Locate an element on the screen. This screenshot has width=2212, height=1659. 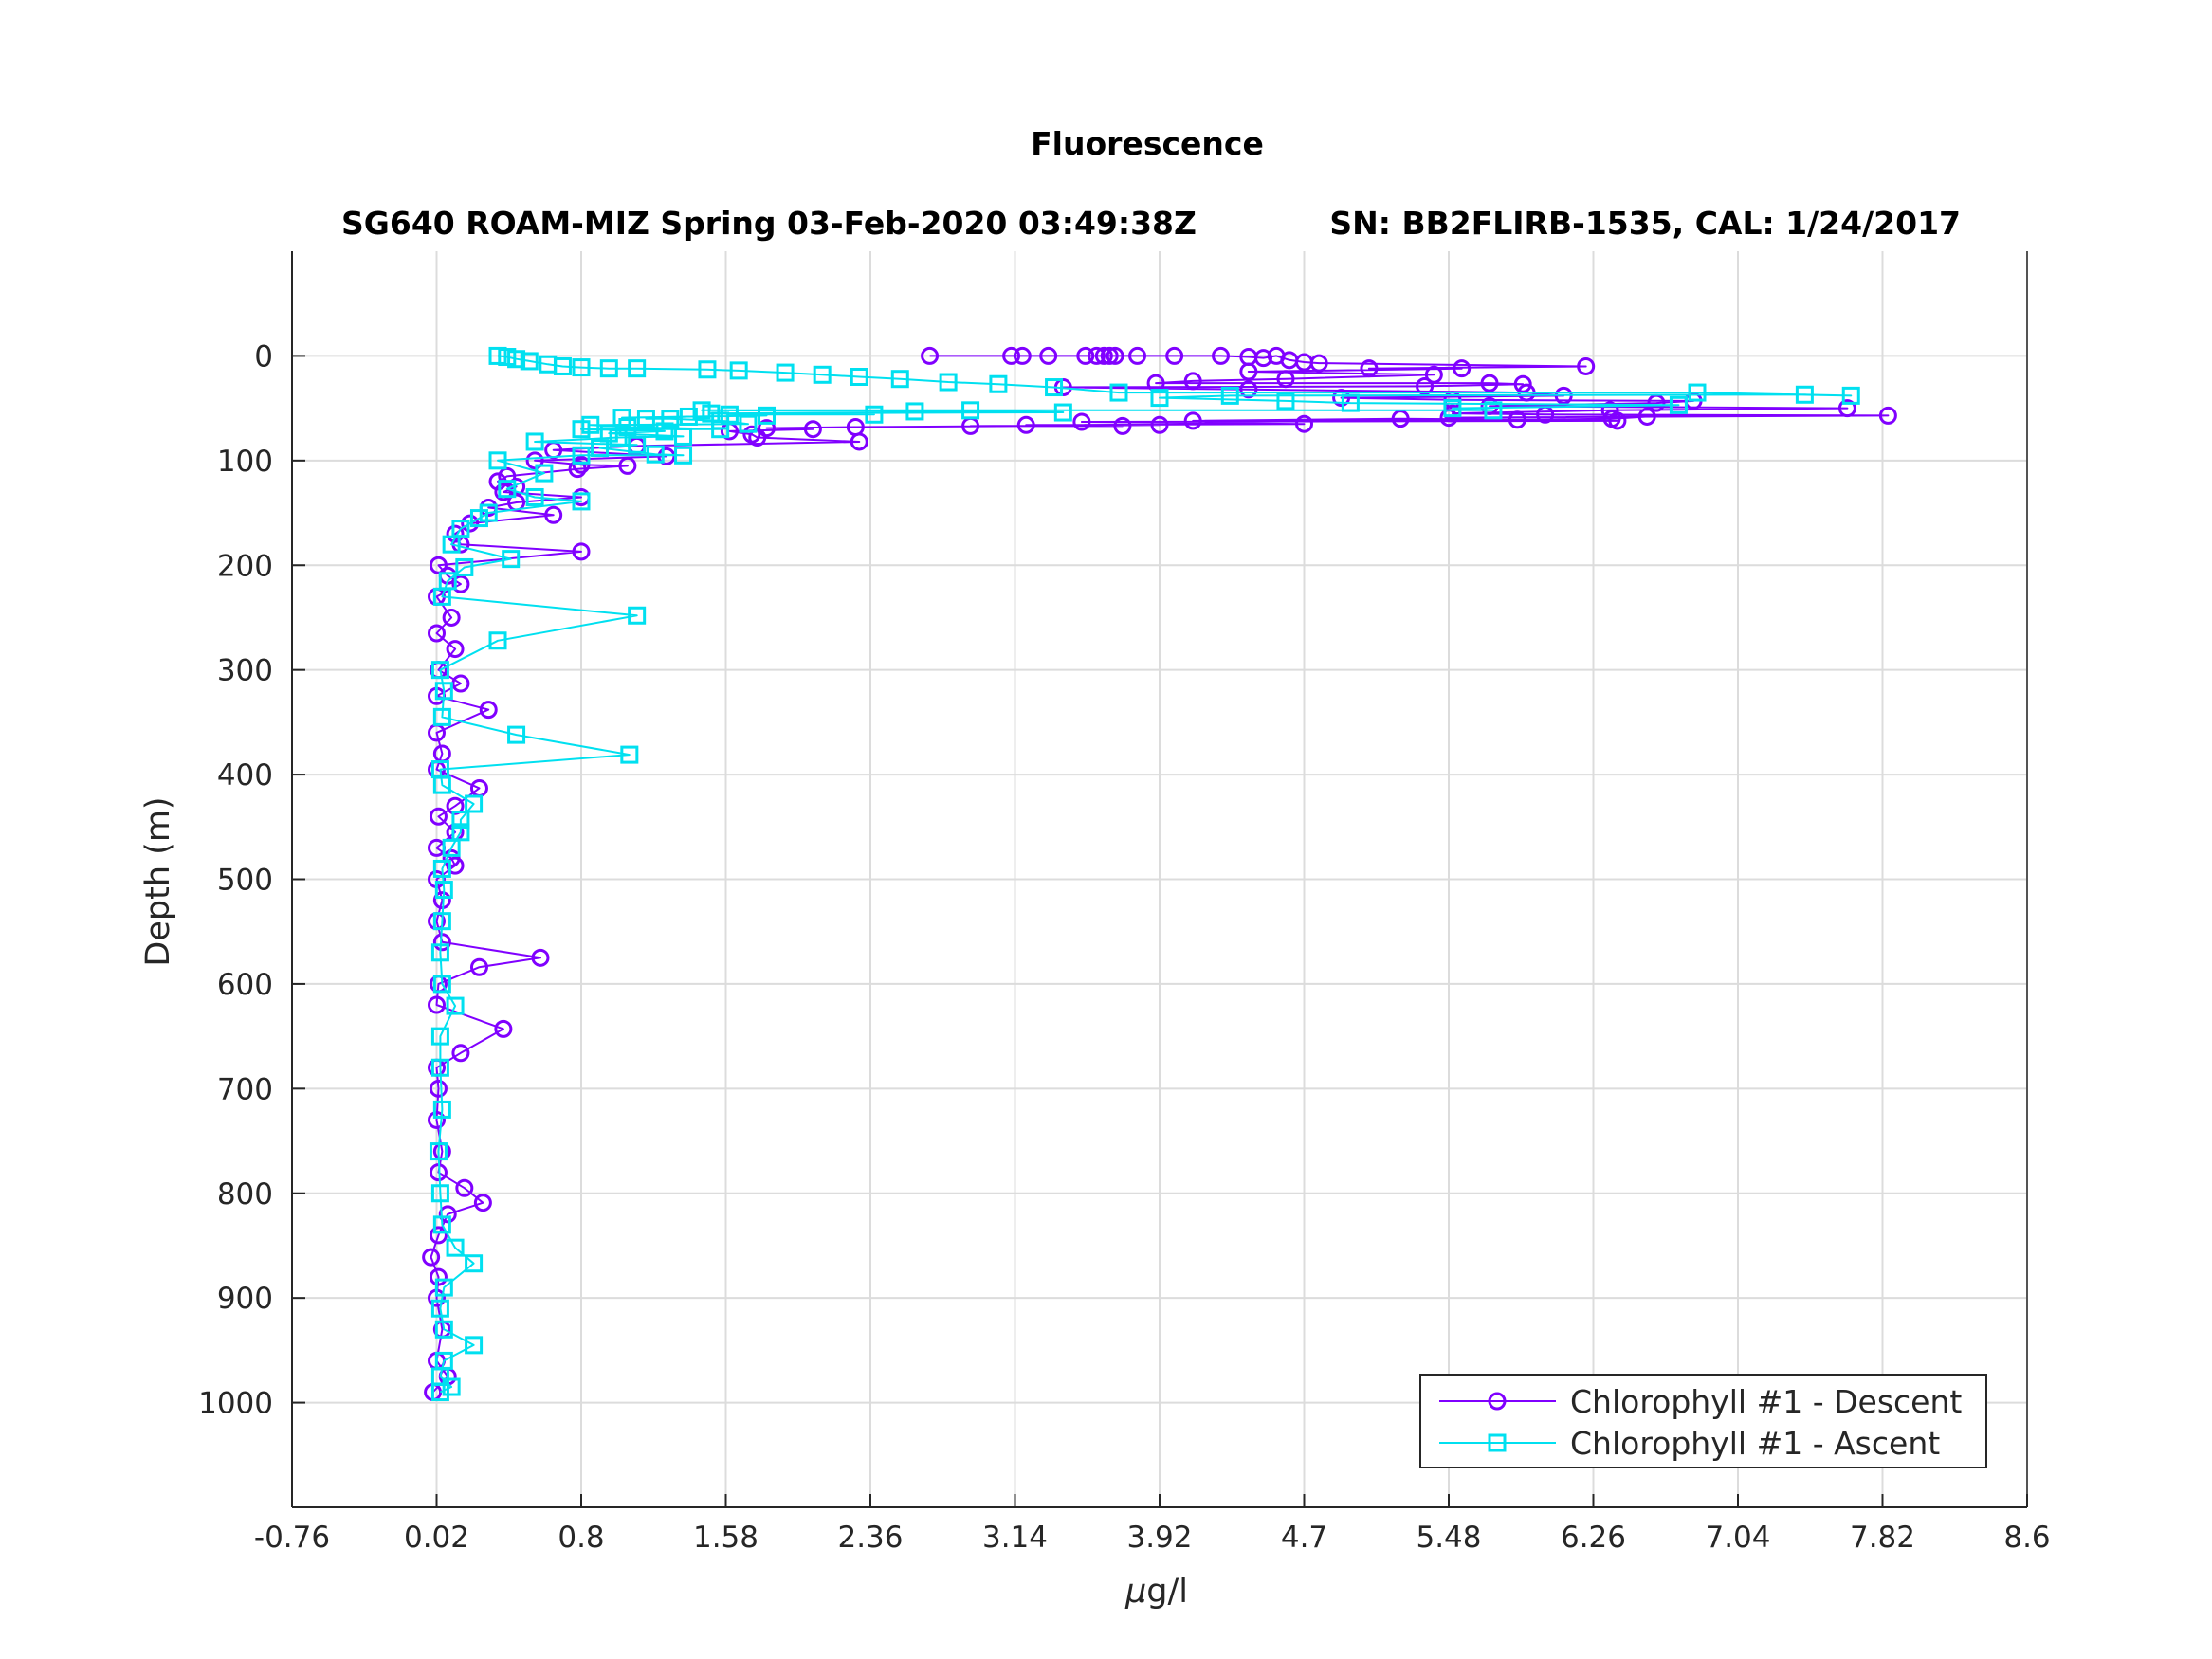
legend-box is located at coordinates (1703, 1421).